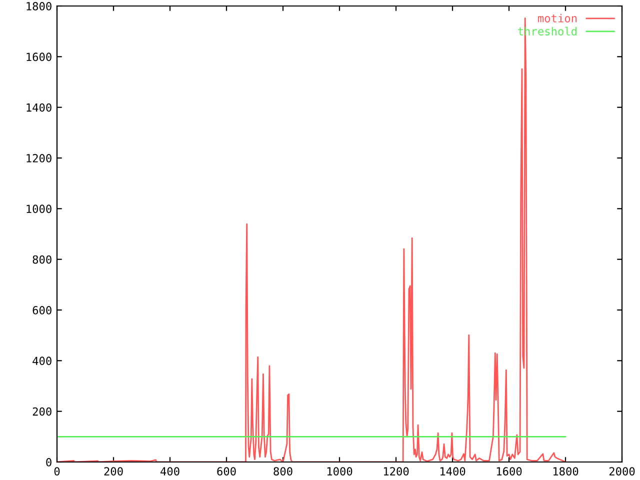  Describe the element at coordinates (57, 471) in the screenshot. I see `x-tick-label: 0` at that location.